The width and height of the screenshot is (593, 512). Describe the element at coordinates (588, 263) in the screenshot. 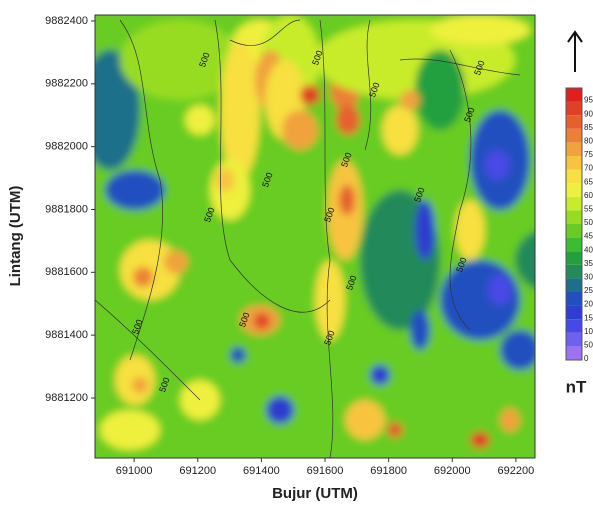

I see `colorbar-label: 350` at that location.